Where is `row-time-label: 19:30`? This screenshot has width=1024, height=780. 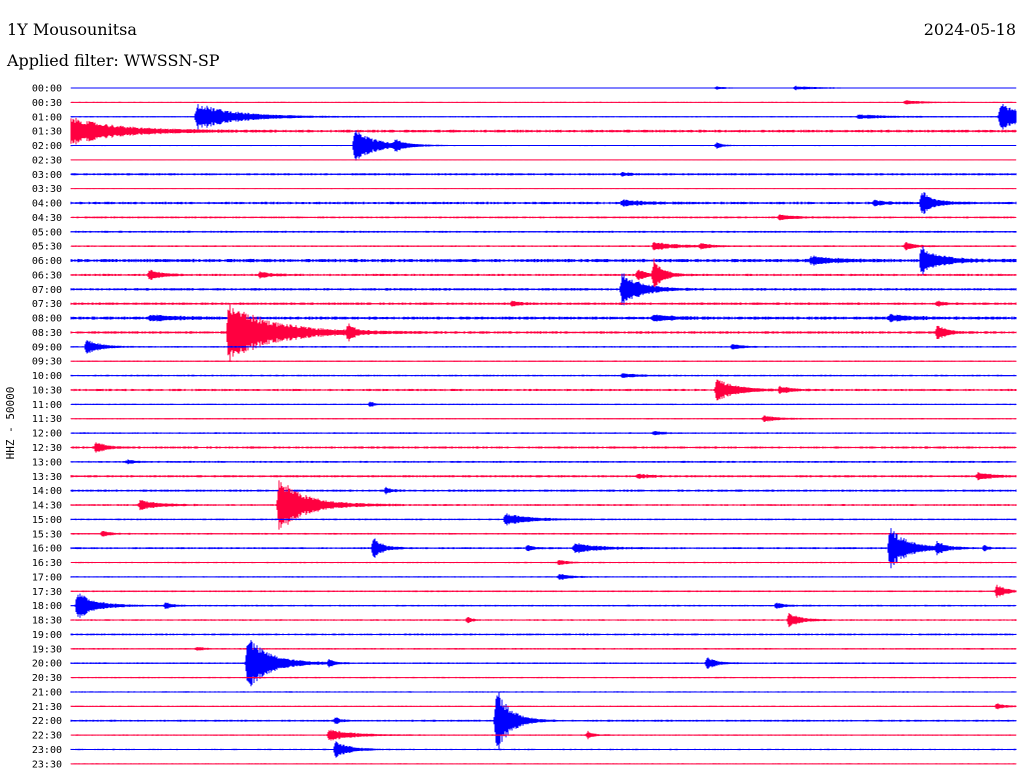
row-time-label: 19:30 is located at coordinates (47, 649).